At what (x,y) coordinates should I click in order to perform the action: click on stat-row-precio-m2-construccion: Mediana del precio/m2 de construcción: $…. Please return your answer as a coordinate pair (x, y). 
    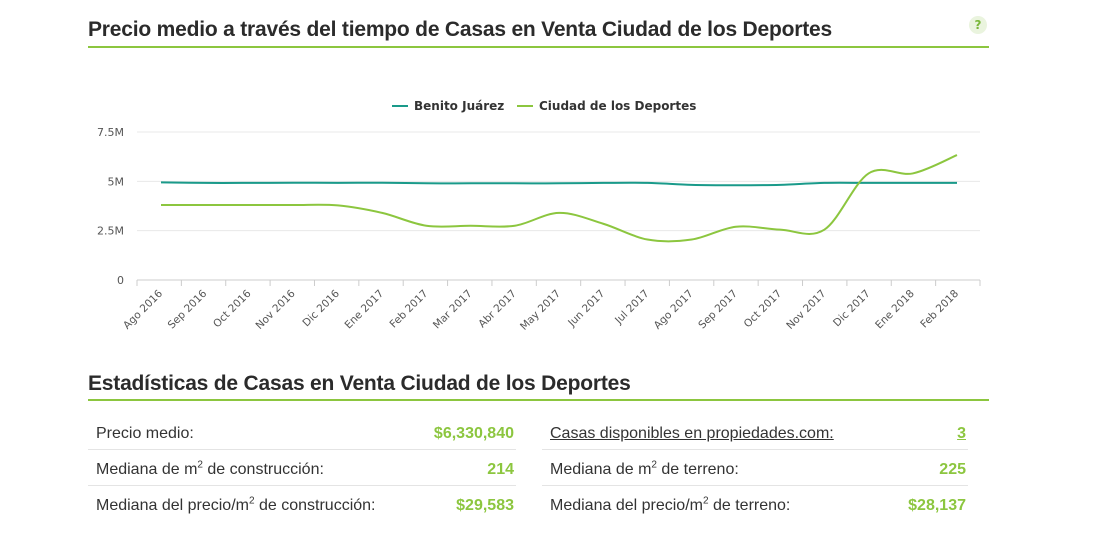
    Looking at the image, I should click on (302, 503).